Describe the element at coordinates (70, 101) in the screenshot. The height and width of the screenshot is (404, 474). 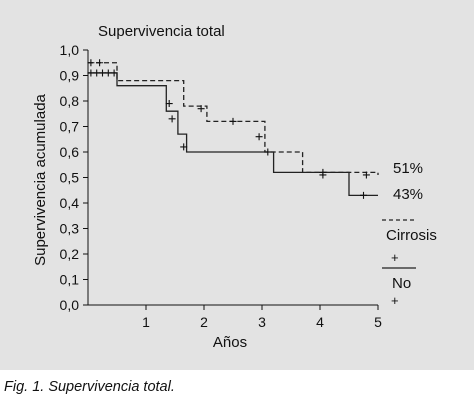
I see `y-tick-label: 0,8` at that location.